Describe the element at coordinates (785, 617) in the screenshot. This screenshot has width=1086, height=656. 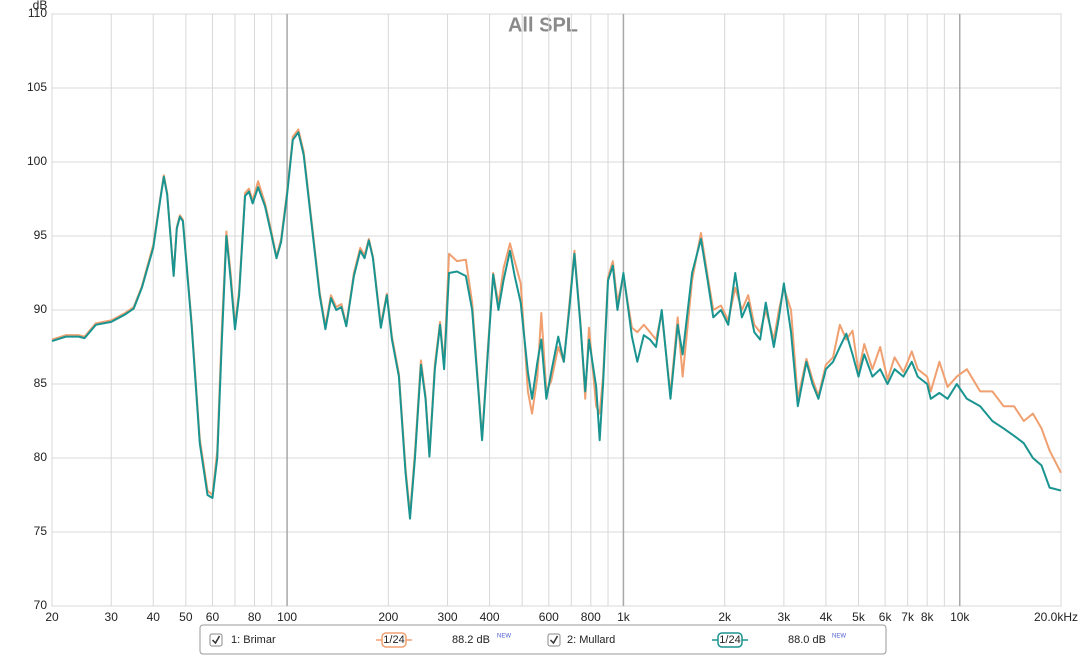
I see `x-tick-label: 3k` at that location.